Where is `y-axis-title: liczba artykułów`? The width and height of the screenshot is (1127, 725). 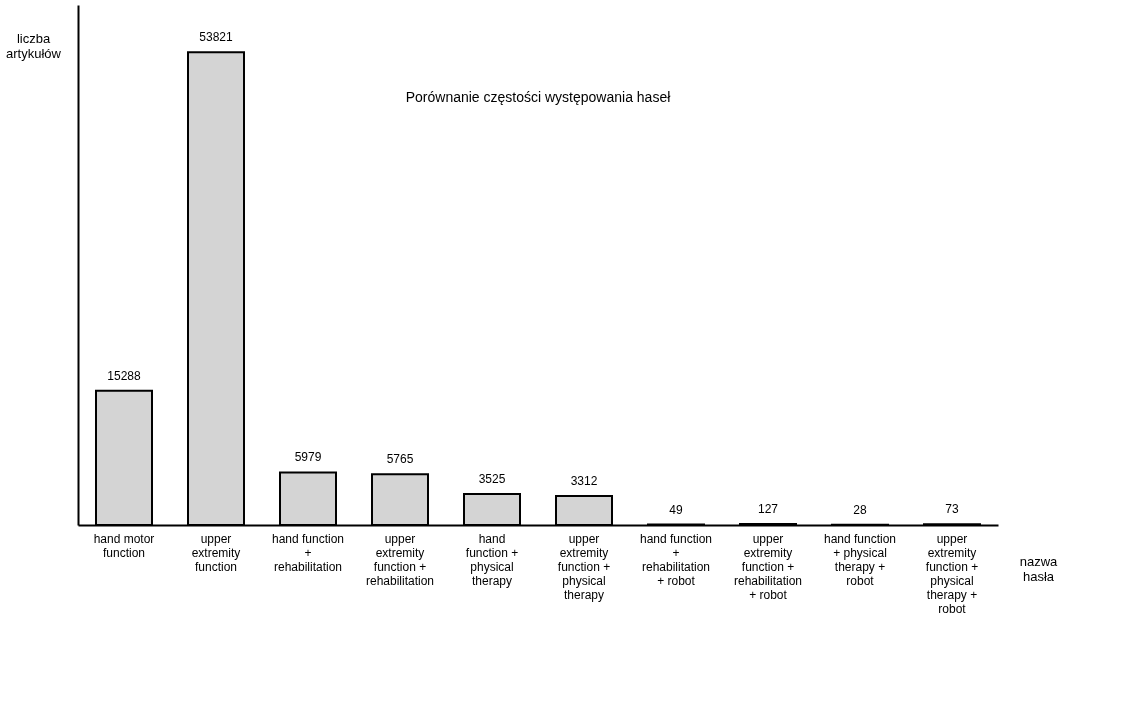 y-axis-title: liczba artykułów is located at coordinates (34, 45).